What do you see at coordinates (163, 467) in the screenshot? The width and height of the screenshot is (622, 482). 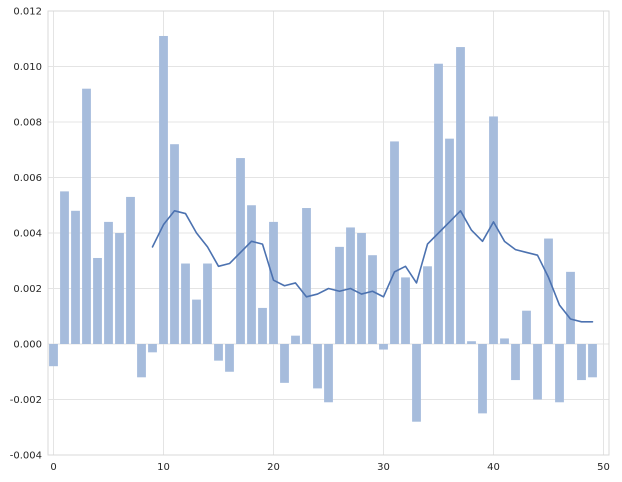 I see `x-axis-tick-label: 10` at bounding box center [163, 467].